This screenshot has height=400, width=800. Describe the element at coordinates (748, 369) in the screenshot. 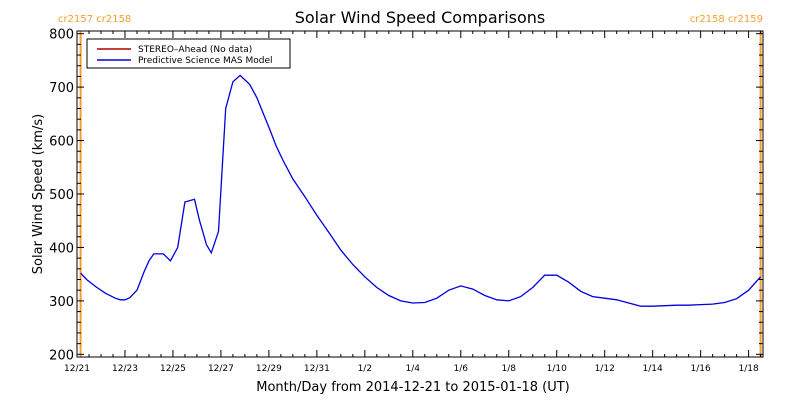

I see `x-tick-label: 1/18` at that location.